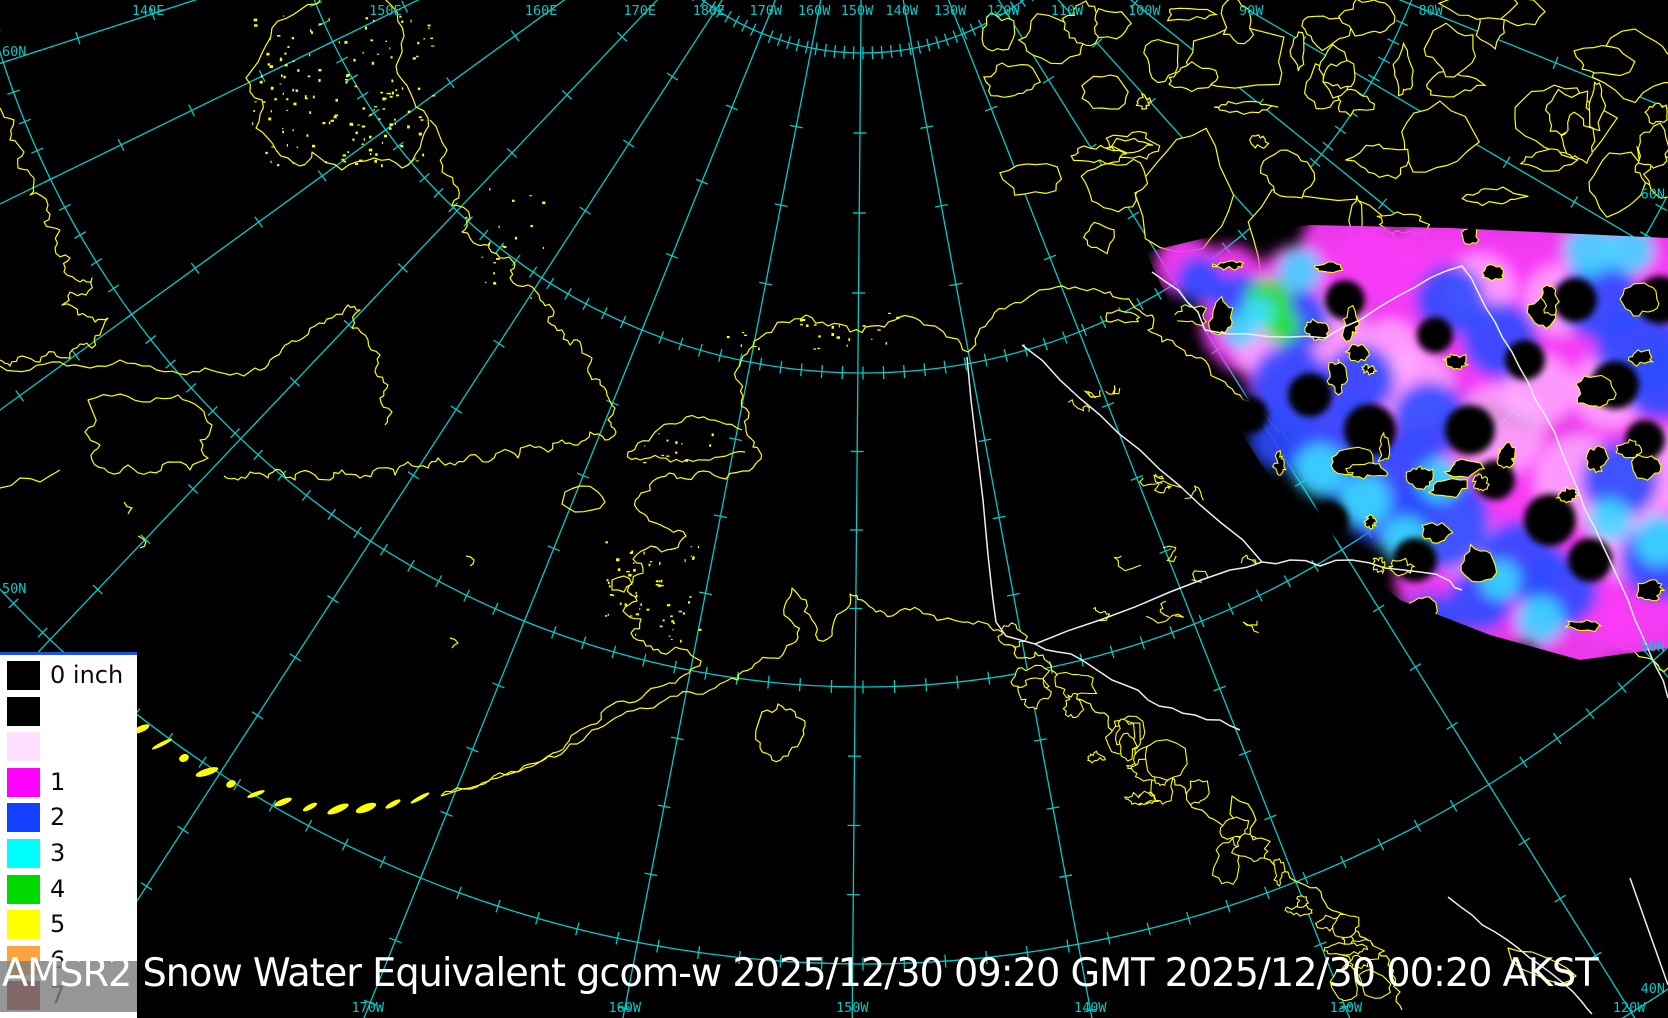  What do you see at coordinates (640, 11) in the screenshot?
I see `lon-label-top: 170E` at bounding box center [640, 11].